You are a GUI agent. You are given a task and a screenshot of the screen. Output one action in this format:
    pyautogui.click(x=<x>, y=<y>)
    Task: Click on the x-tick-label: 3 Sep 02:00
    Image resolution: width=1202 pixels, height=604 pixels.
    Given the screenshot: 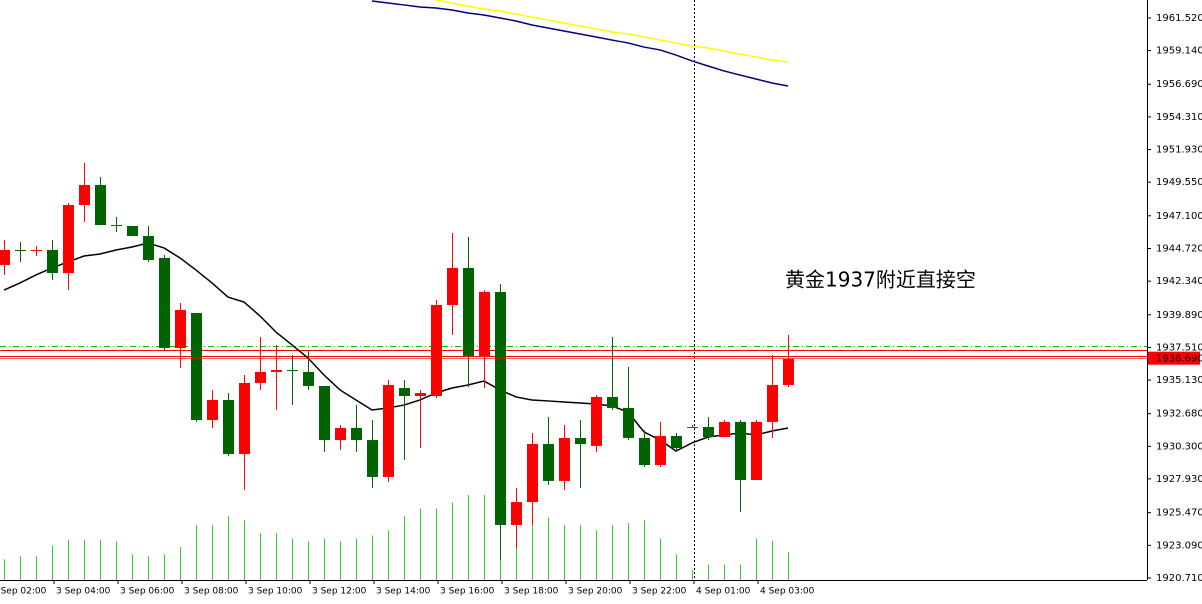 What is the action you would take?
    pyautogui.click(x=23, y=592)
    